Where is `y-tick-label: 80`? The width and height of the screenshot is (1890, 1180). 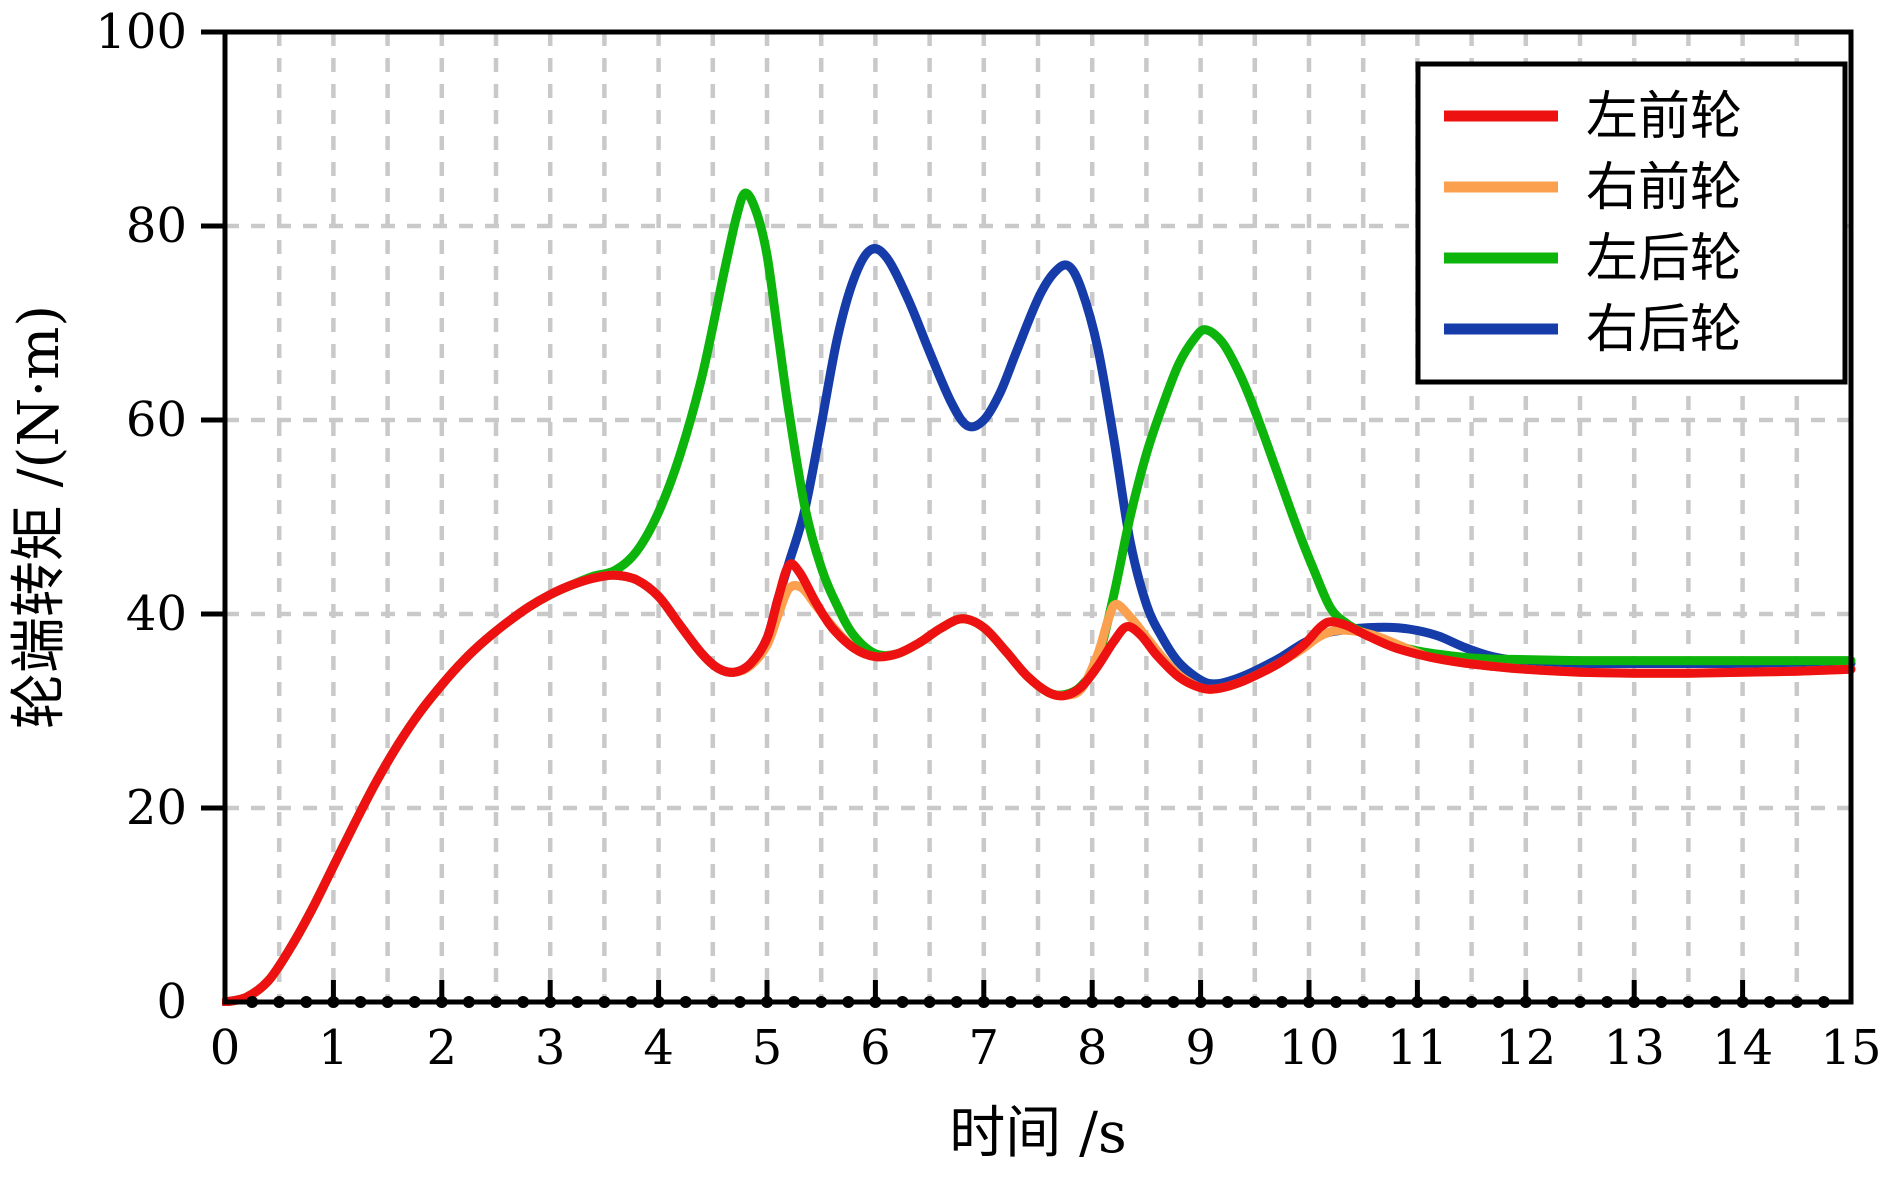 y-tick-label: 80 is located at coordinates (156, 226).